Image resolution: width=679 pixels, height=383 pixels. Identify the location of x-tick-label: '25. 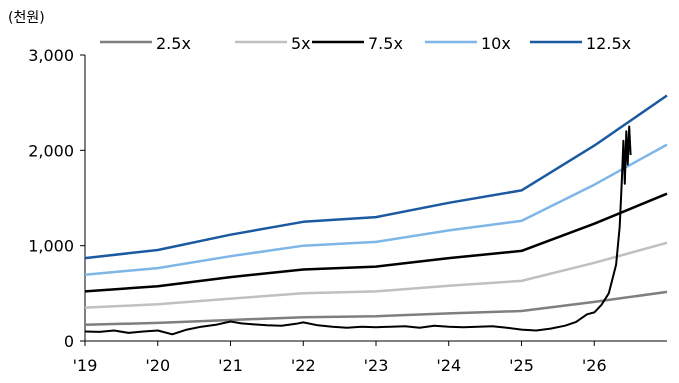
(521, 365).